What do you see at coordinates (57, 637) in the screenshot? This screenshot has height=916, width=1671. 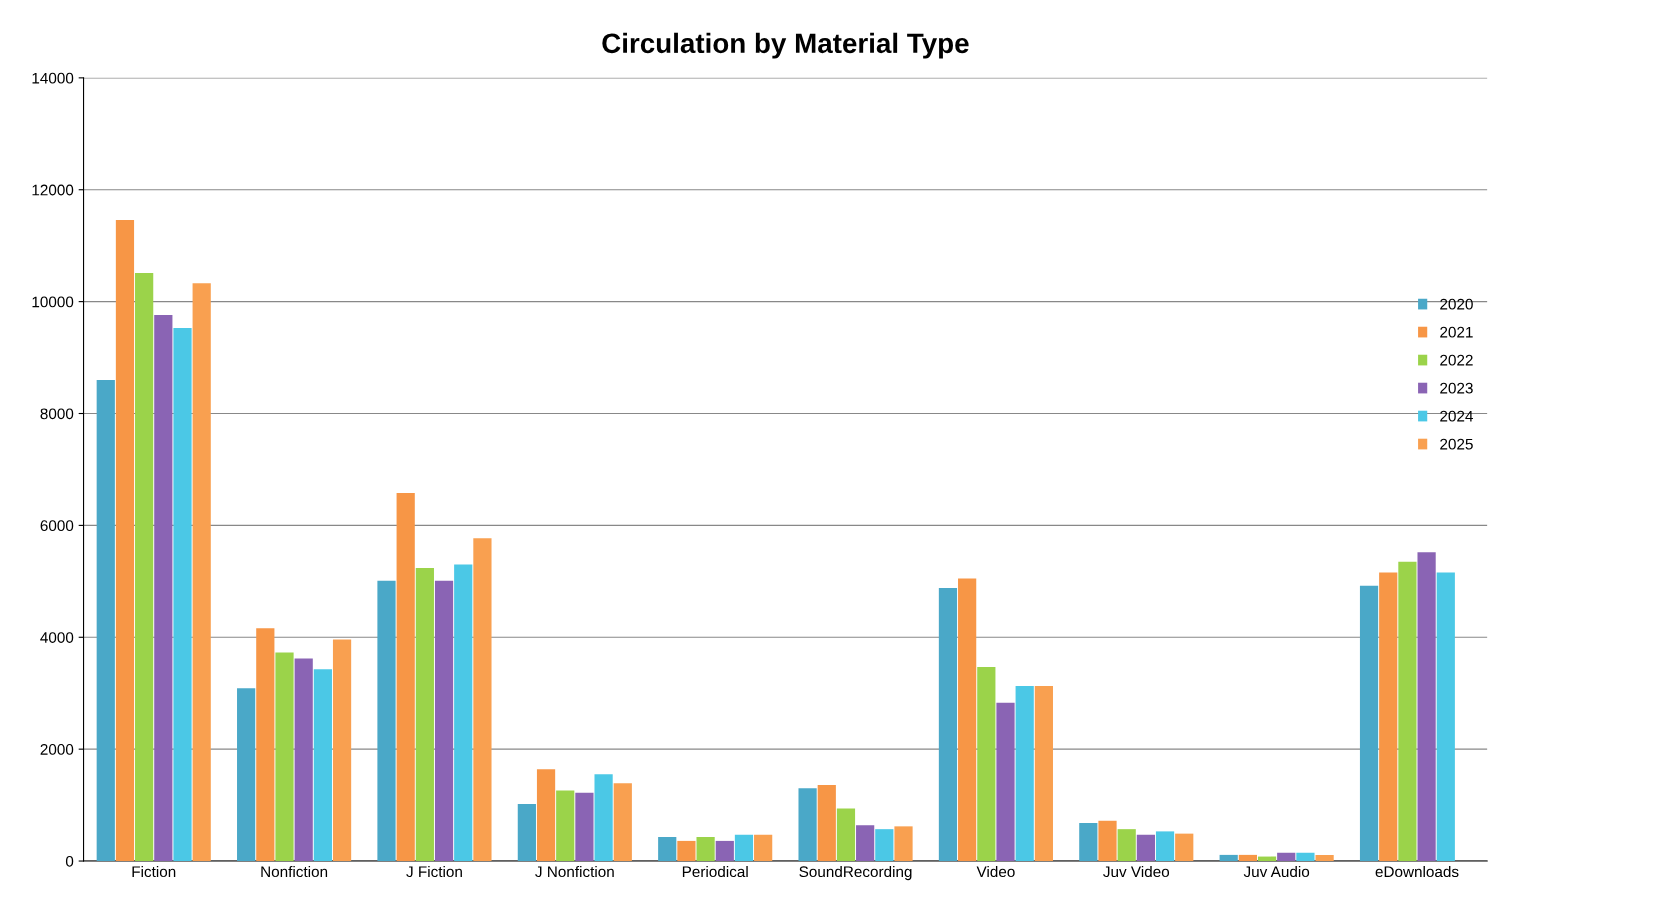 I see `y-tick-label: 4000` at bounding box center [57, 637].